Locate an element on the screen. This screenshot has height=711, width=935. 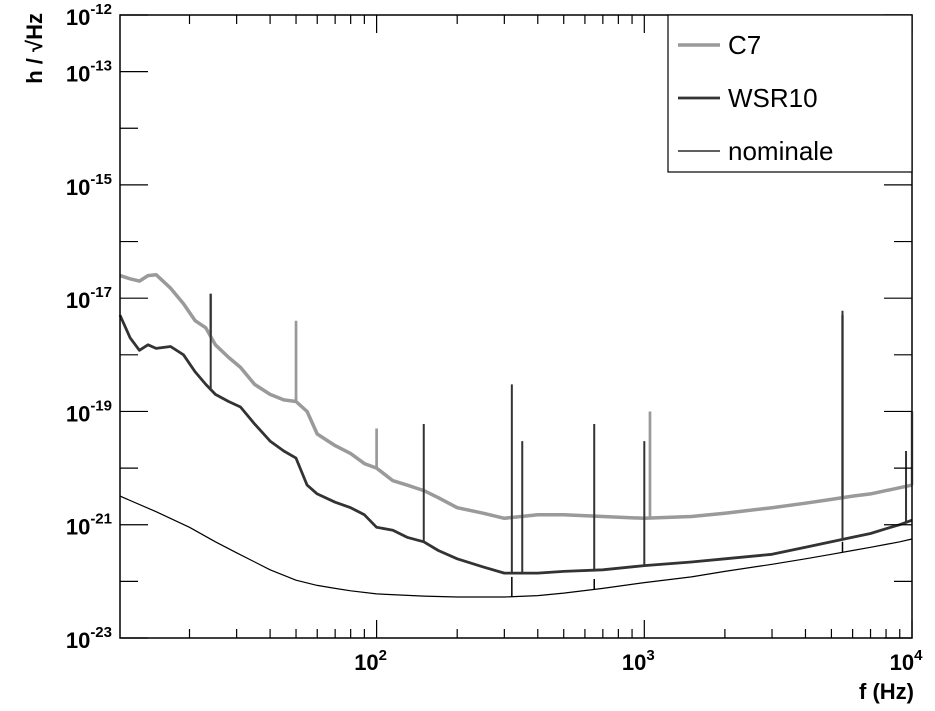
legend-box is located at coordinates (790, 93).